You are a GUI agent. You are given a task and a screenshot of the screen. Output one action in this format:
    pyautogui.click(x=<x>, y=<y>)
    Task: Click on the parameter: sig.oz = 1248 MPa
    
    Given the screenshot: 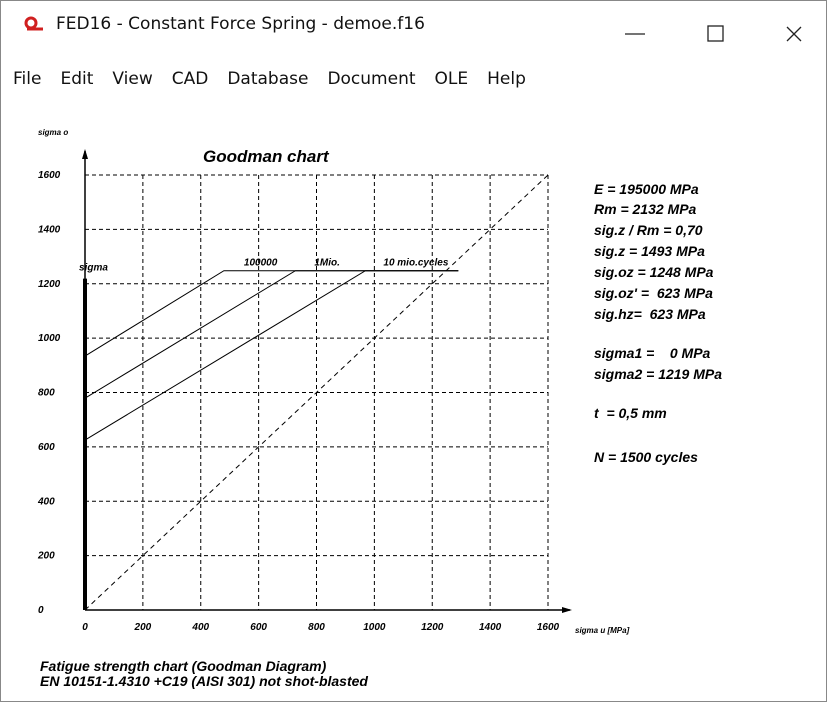 What is the action you would take?
    pyautogui.click(x=654, y=272)
    